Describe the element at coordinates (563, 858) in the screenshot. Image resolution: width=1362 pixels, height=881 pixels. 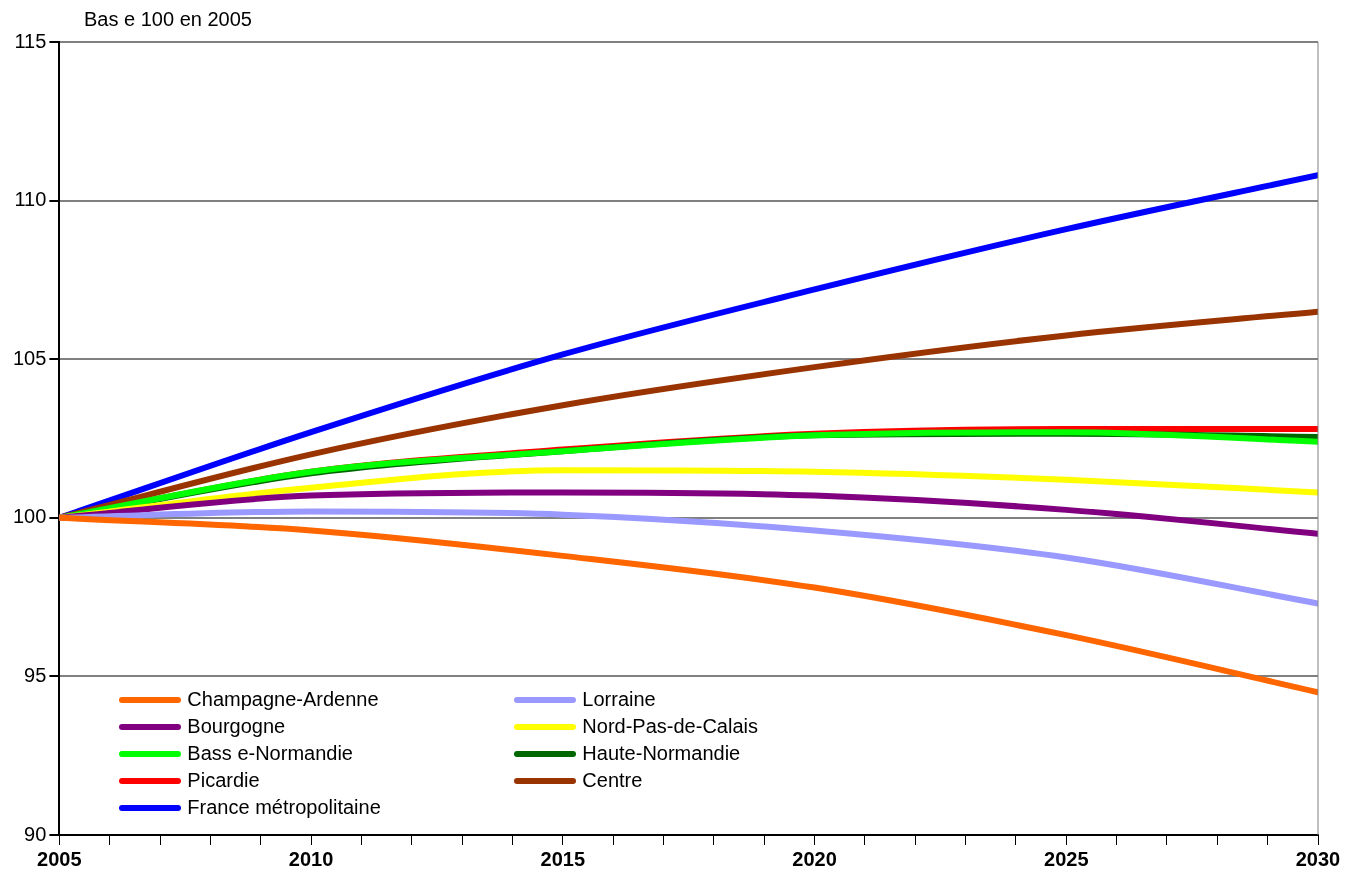
I see `x-tick-label: 2015` at that location.